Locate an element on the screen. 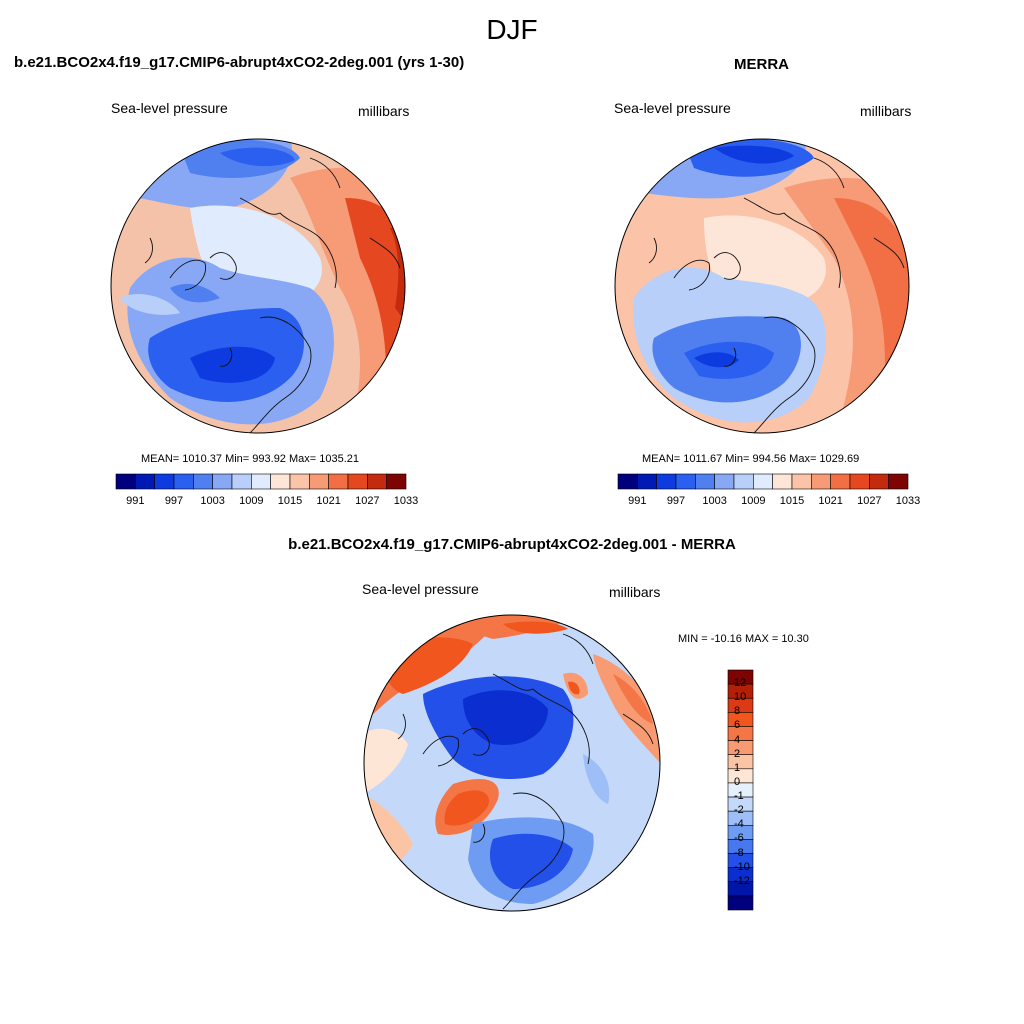 The height and width of the screenshot is (1024, 1024). model-colorbar-tick-label: 1003 is located at coordinates (212, 501).